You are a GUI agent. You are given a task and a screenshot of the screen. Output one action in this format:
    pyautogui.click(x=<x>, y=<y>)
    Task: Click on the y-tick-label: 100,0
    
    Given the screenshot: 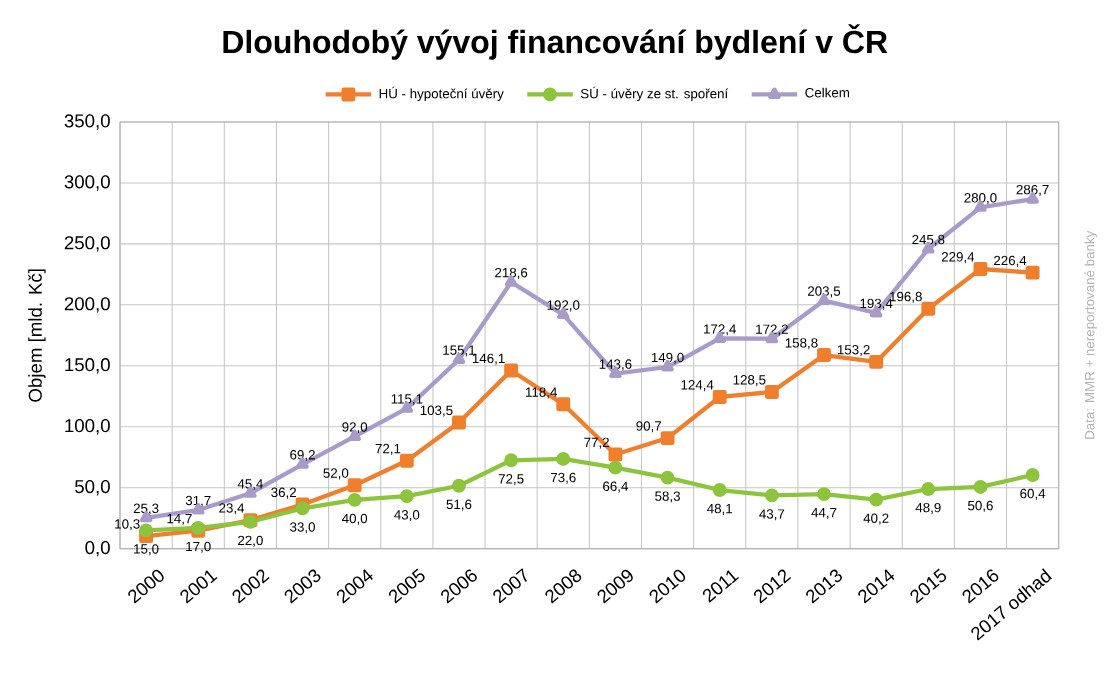 What is the action you would take?
    pyautogui.click(x=87, y=427)
    